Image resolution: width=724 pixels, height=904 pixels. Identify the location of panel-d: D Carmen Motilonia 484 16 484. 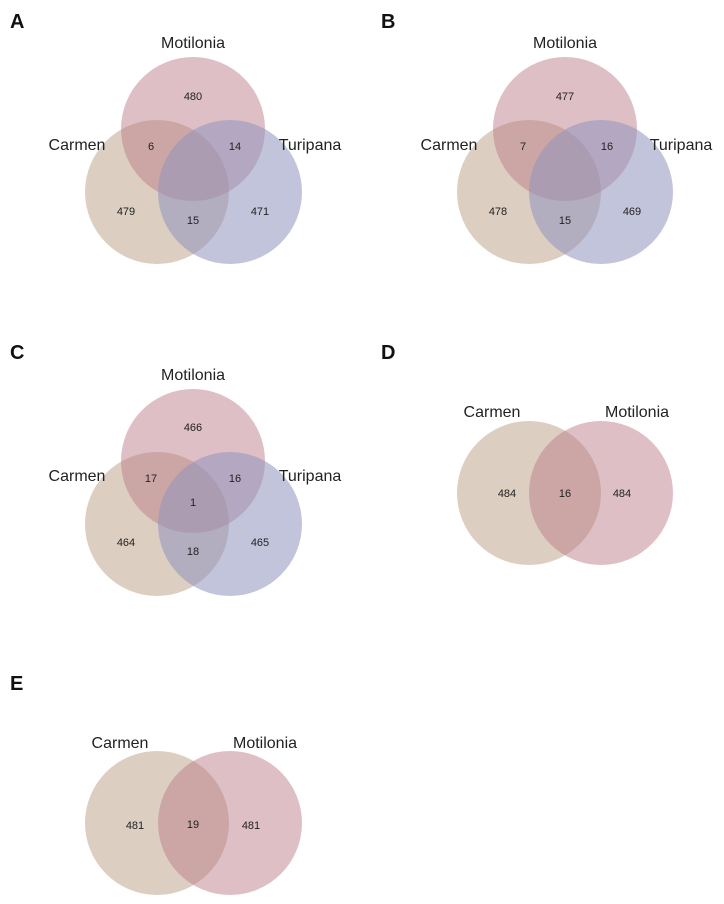
(527, 453).